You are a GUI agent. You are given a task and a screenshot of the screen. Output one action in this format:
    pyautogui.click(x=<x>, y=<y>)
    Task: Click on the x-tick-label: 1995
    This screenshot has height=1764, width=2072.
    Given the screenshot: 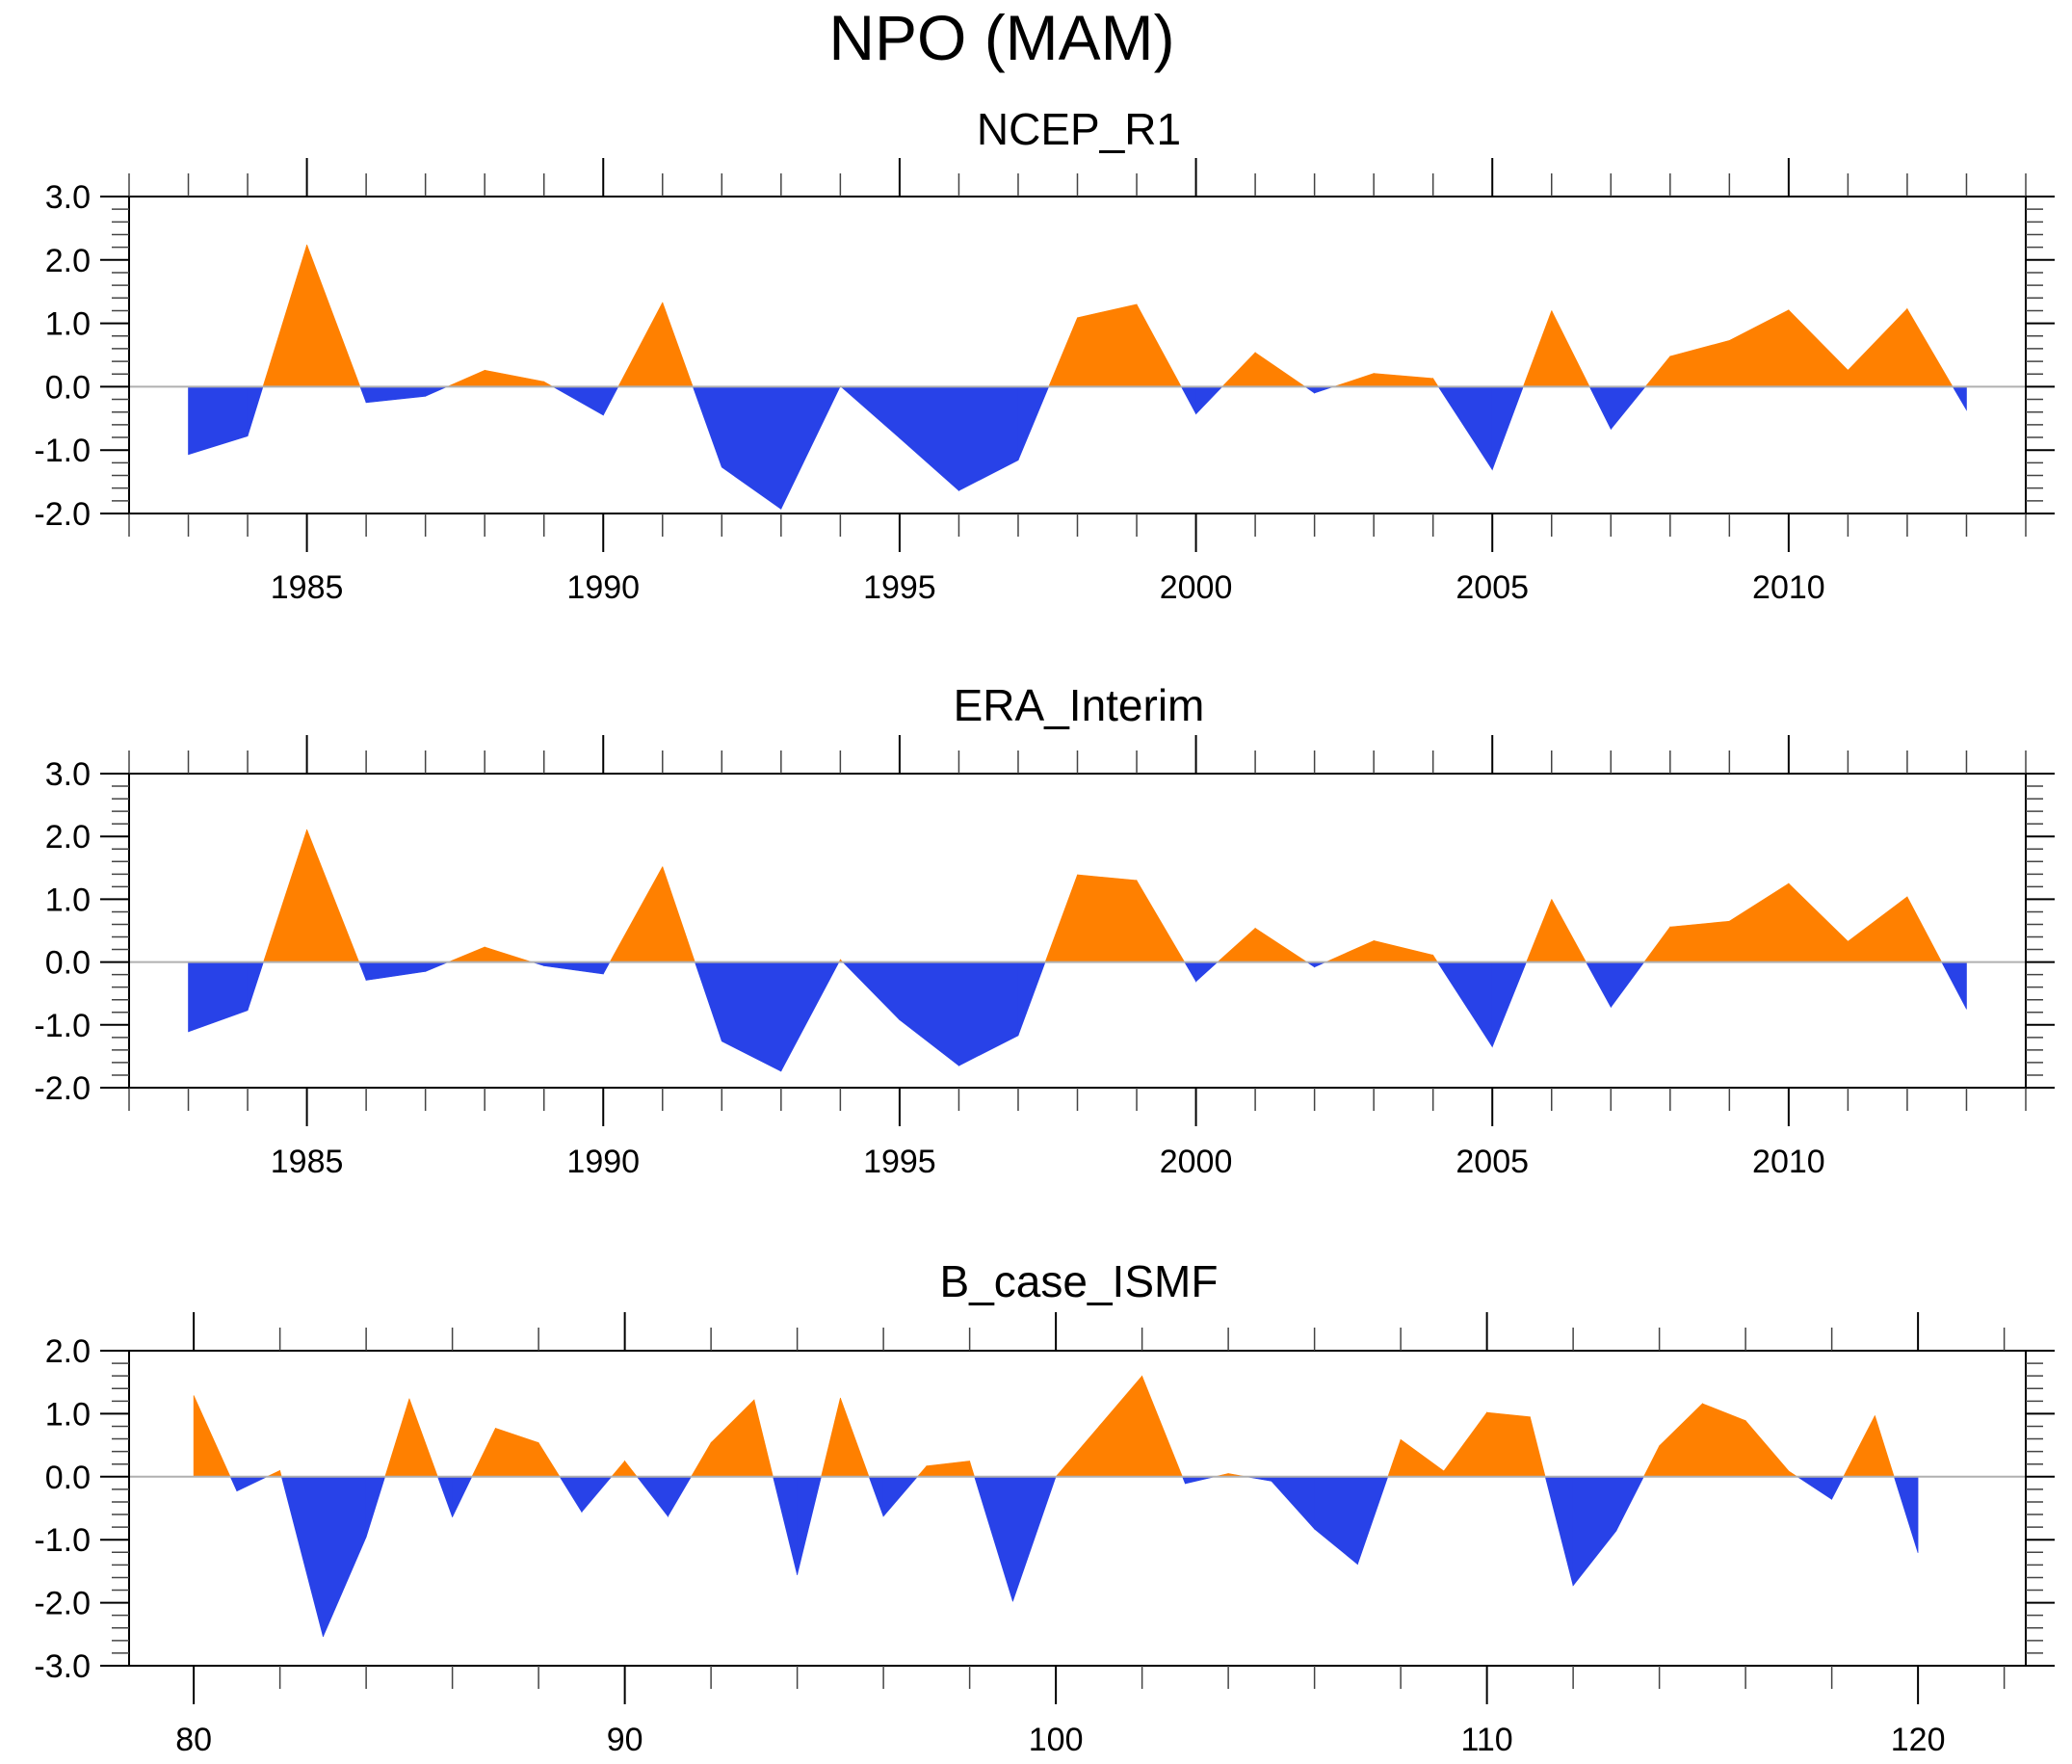 What is the action you would take?
    pyautogui.click(x=899, y=587)
    